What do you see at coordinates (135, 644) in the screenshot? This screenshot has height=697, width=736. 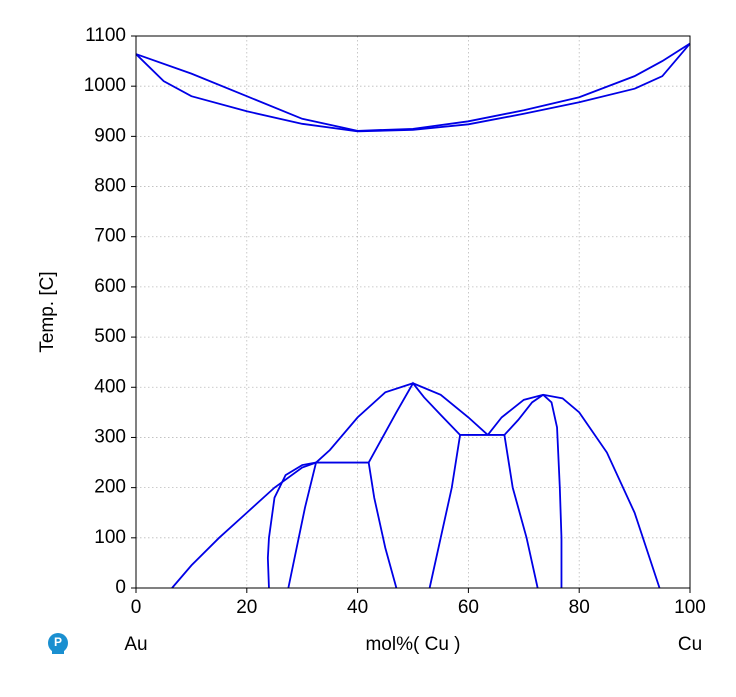 I see `left-component-label: Au` at bounding box center [135, 644].